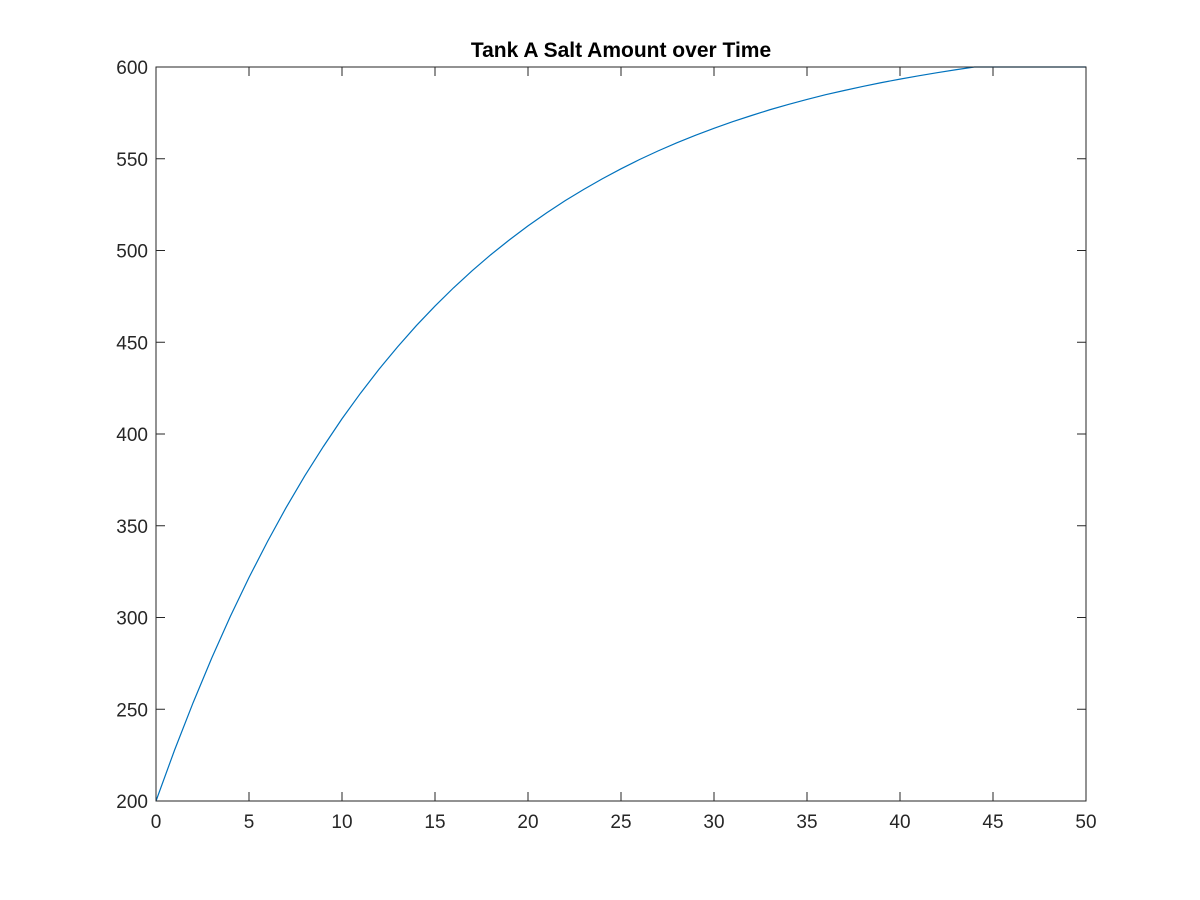  Describe the element at coordinates (132, 435) in the screenshot. I see `y-tick-label: 400` at that location.